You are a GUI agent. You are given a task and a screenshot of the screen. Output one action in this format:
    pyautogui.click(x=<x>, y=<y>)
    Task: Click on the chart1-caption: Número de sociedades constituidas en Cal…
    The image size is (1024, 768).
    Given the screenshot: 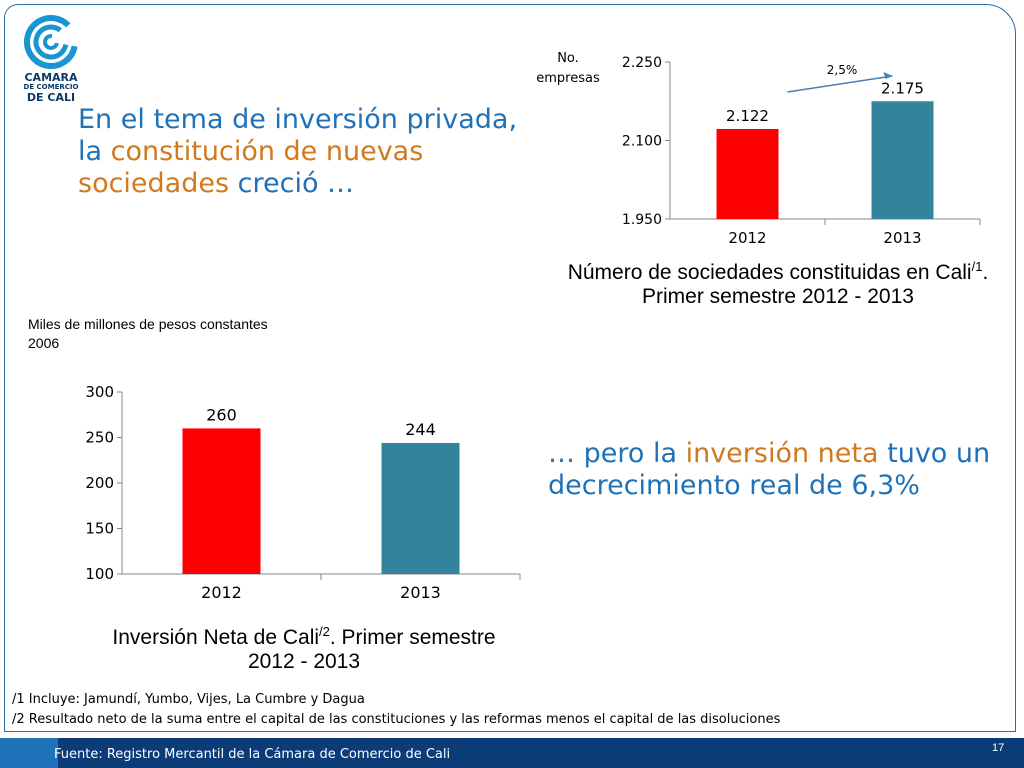 What is the action you would take?
    pyautogui.click(x=778, y=282)
    